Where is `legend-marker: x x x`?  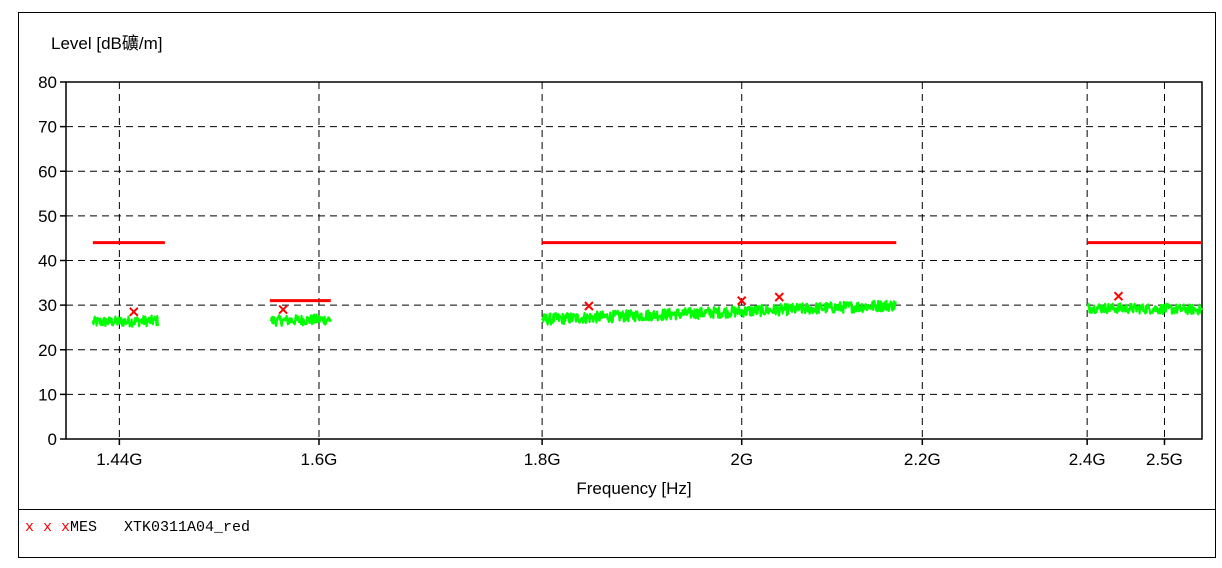 legend-marker: x x x is located at coordinates (48, 527).